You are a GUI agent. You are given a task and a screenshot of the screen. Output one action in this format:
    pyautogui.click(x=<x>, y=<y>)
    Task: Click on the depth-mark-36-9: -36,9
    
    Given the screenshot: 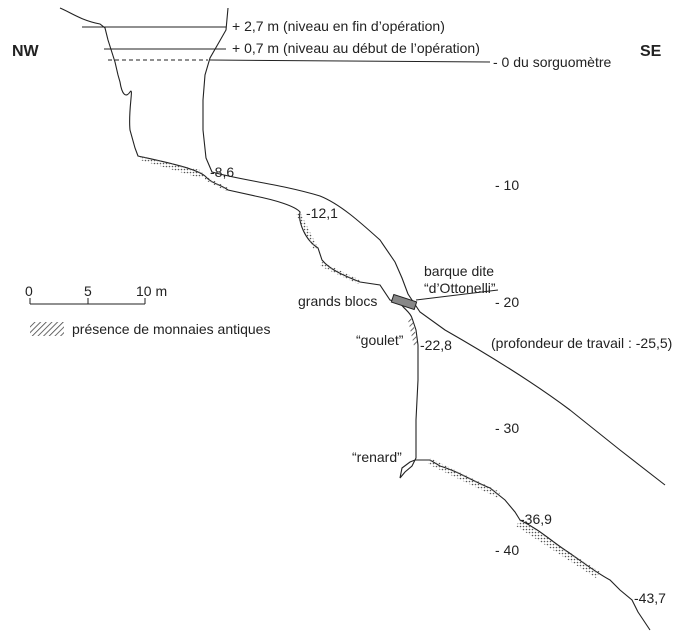 What is the action you would take?
    pyautogui.click(x=536, y=519)
    